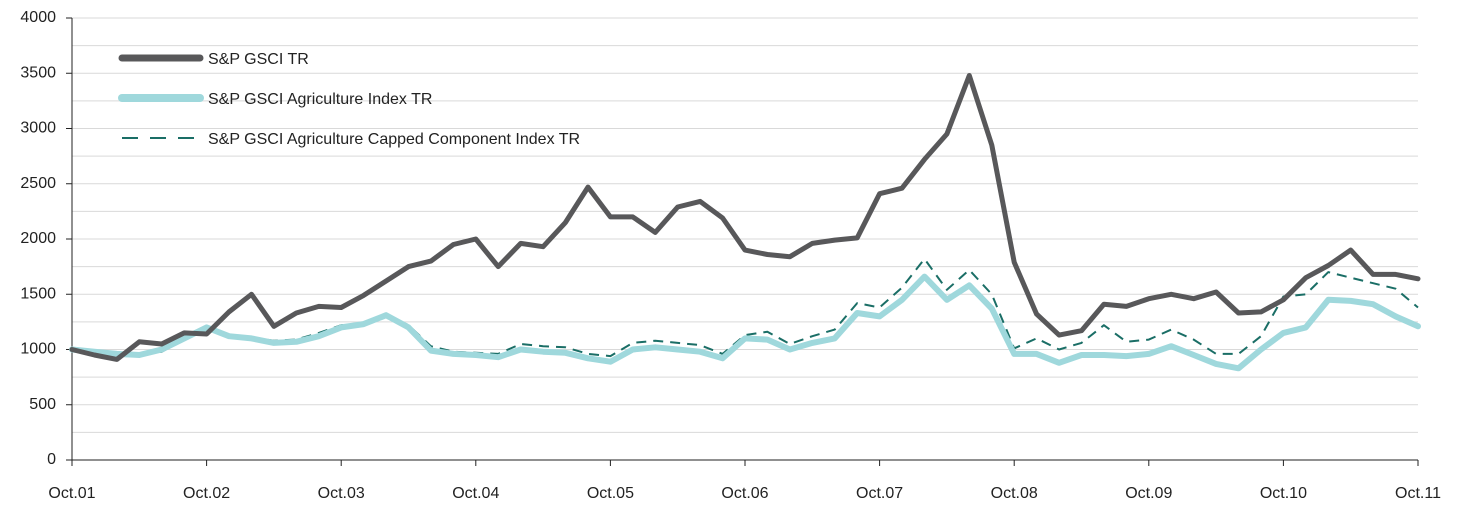 The image size is (1460, 510). I want to click on y-tick-label: 0, so click(51, 459).